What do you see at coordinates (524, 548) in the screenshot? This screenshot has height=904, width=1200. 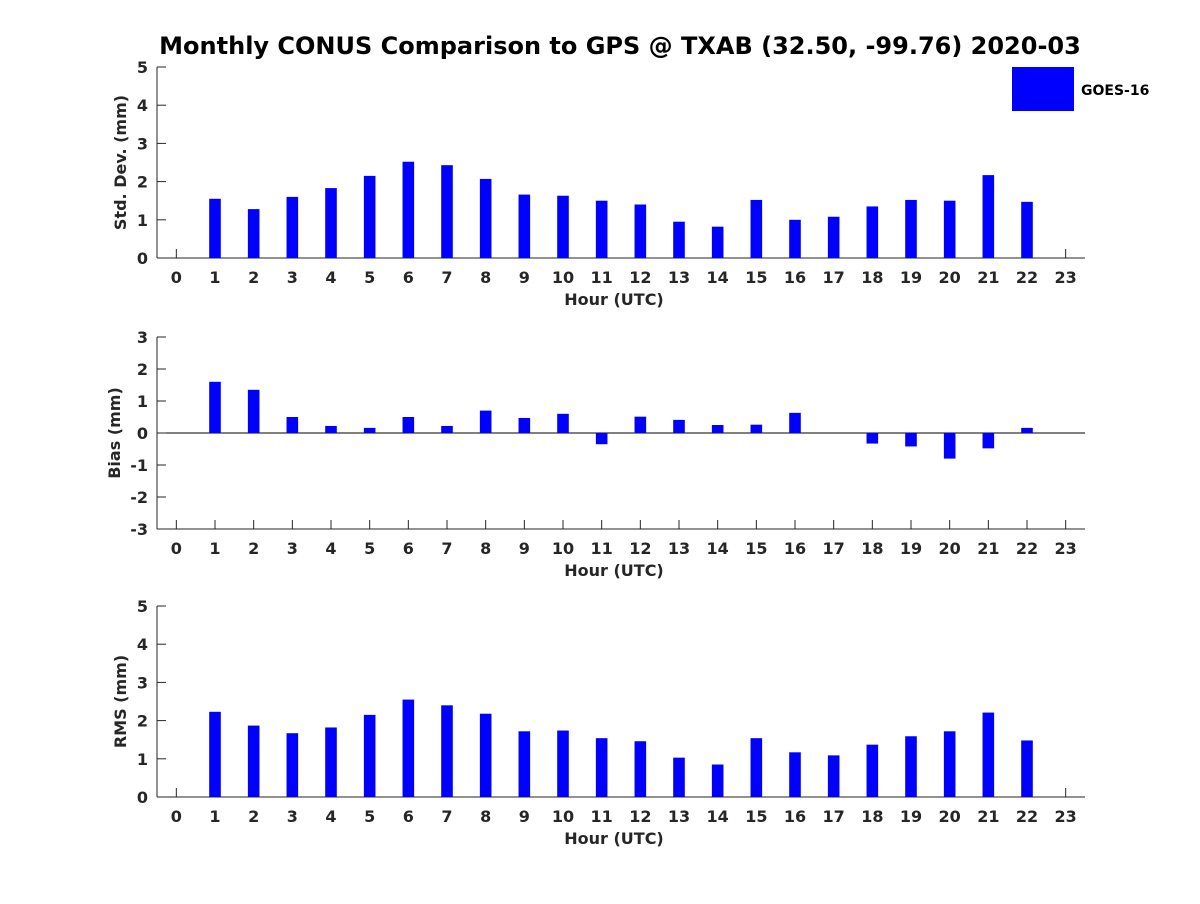 I see `x-tick-label: 9` at bounding box center [524, 548].